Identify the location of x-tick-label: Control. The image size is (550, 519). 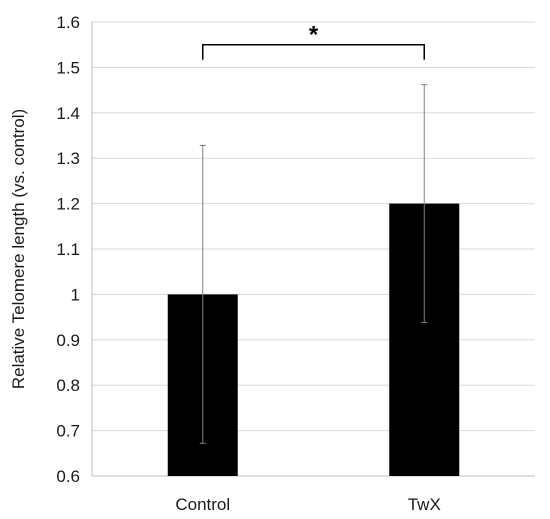
(202, 504).